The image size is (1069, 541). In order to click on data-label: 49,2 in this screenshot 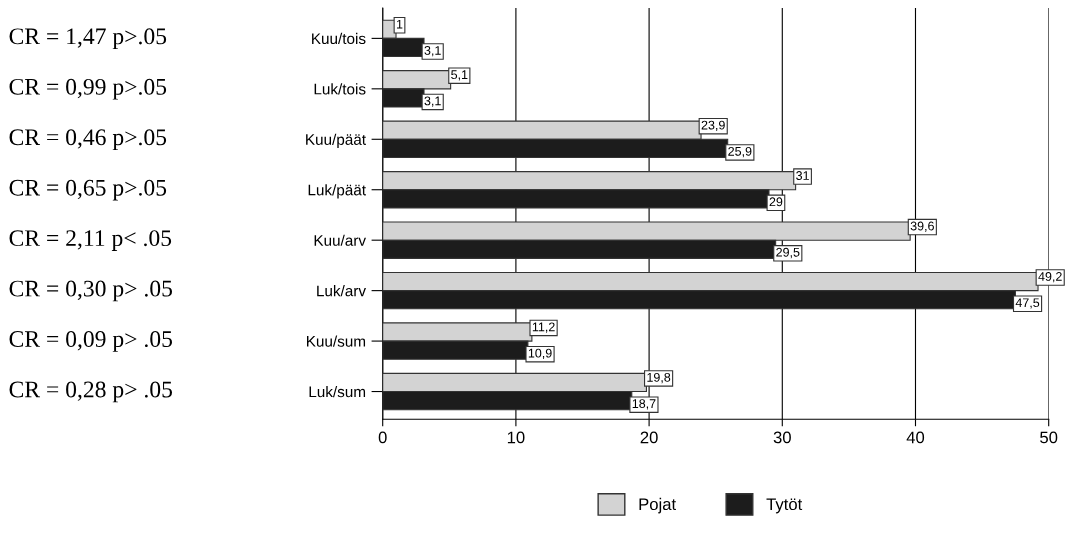, I will do `click(1050, 277)`.